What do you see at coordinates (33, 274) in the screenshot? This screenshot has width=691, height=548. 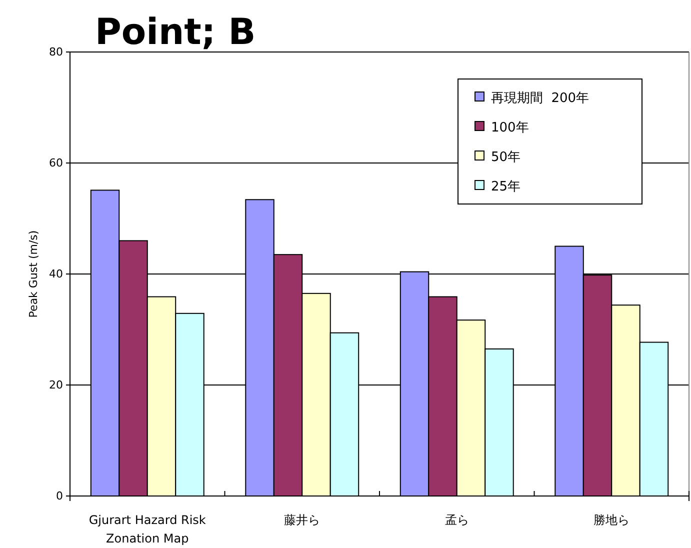 I see `y-axis-title: Peak Gust (m/s)` at bounding box center [33, 274].